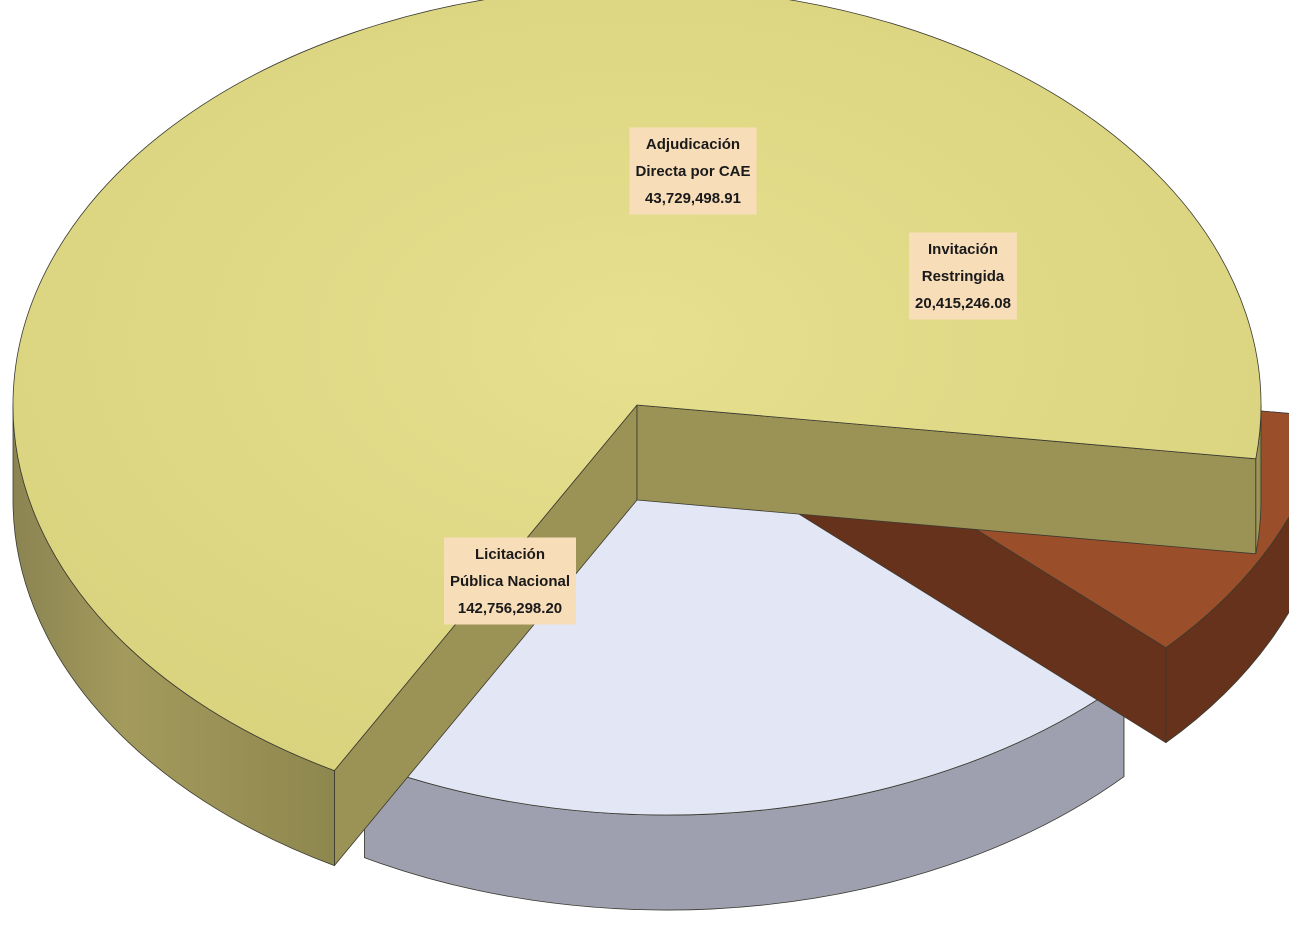 This screenshot has height=926, width=1289. I want to click on data-label-2-value: 20,415,246.08, so click(963, 303).